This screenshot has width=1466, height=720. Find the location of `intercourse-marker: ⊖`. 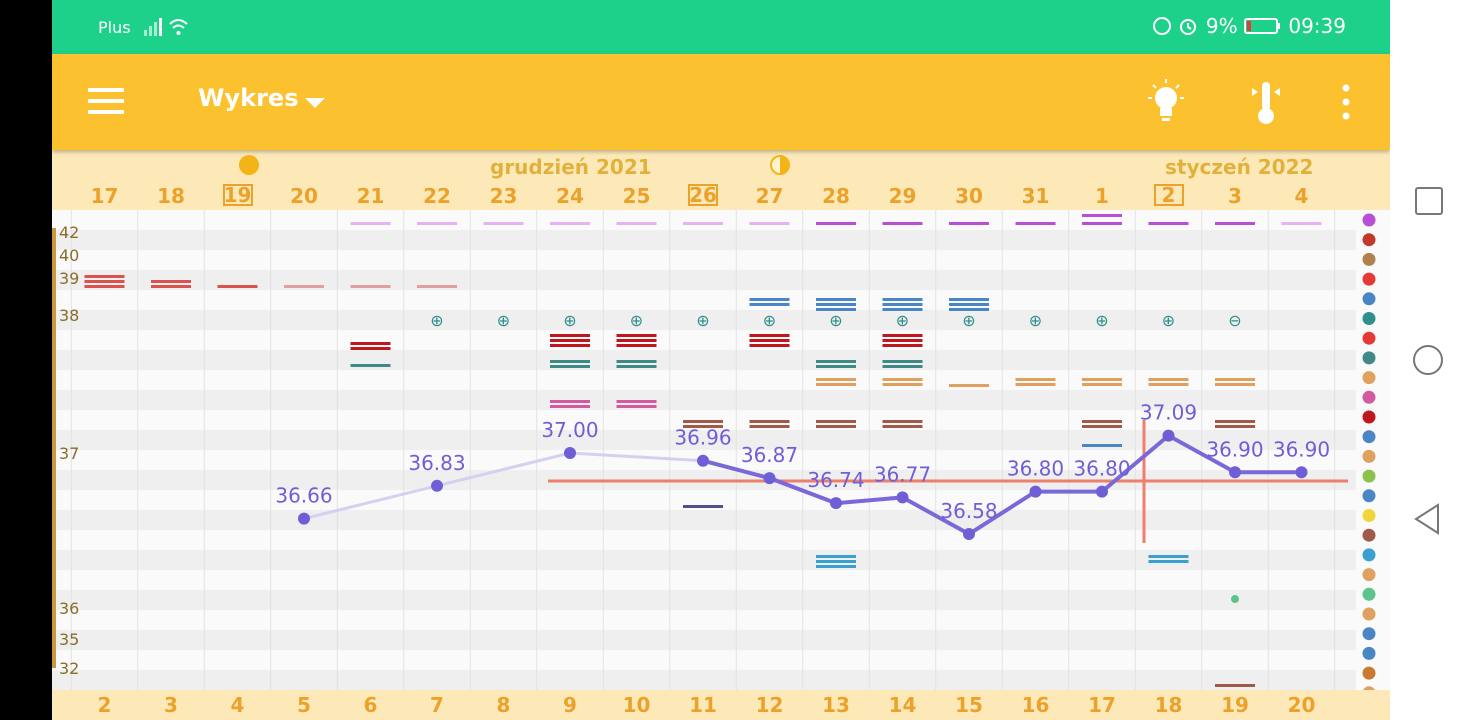

intercourse-marker: ⊖ is located at coordinates (1234, 320).